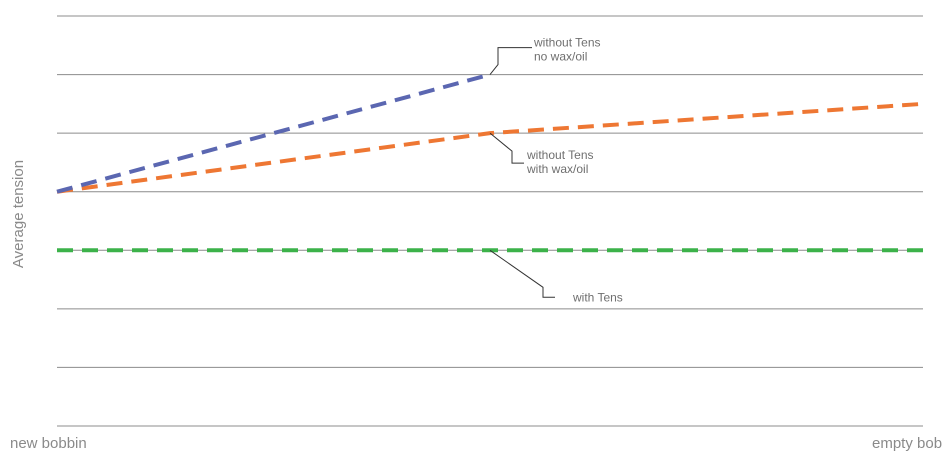  I want to click on series-annotation-0: without Tens no wax/oil, so click(567, 50).